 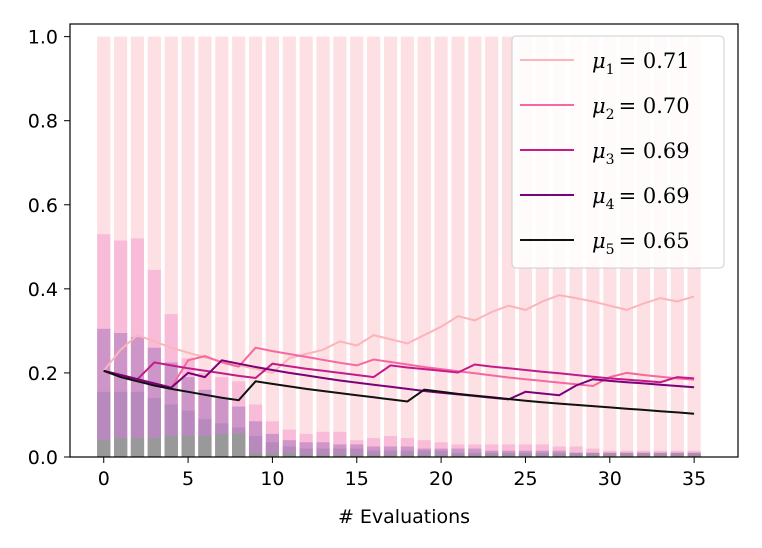 I want to click on legend-label-5: μ5 = 0.65, so click(x=641, y=243).